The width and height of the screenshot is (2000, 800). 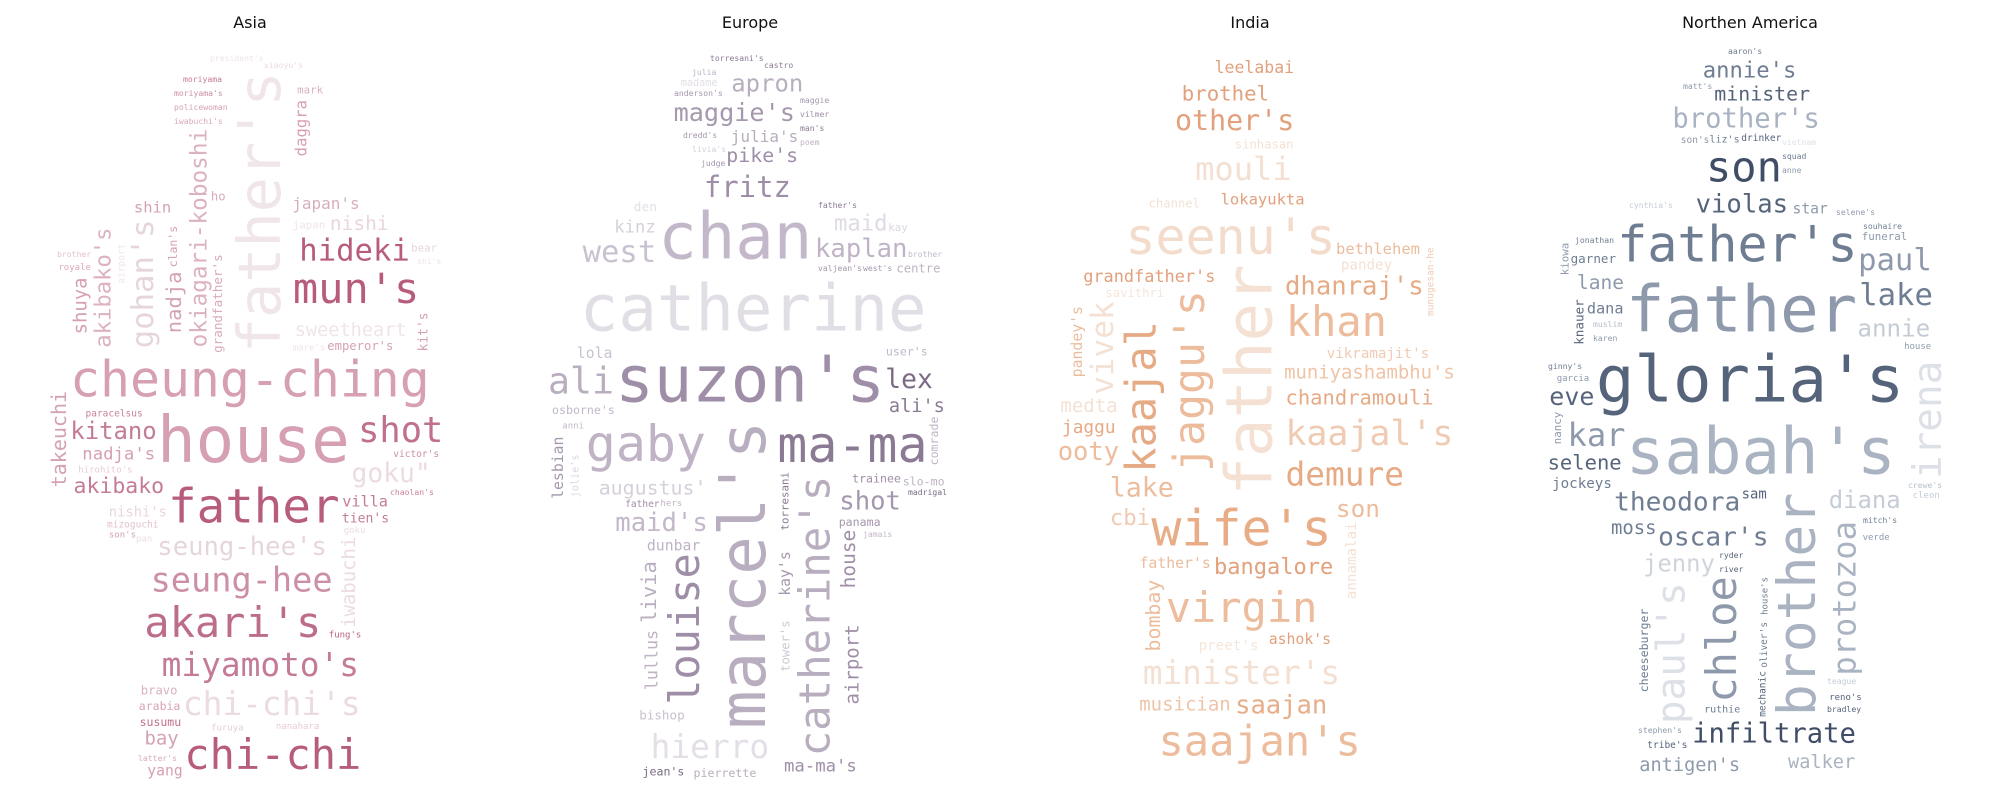 I want to click on word: user's, so click(x=907, y=351).